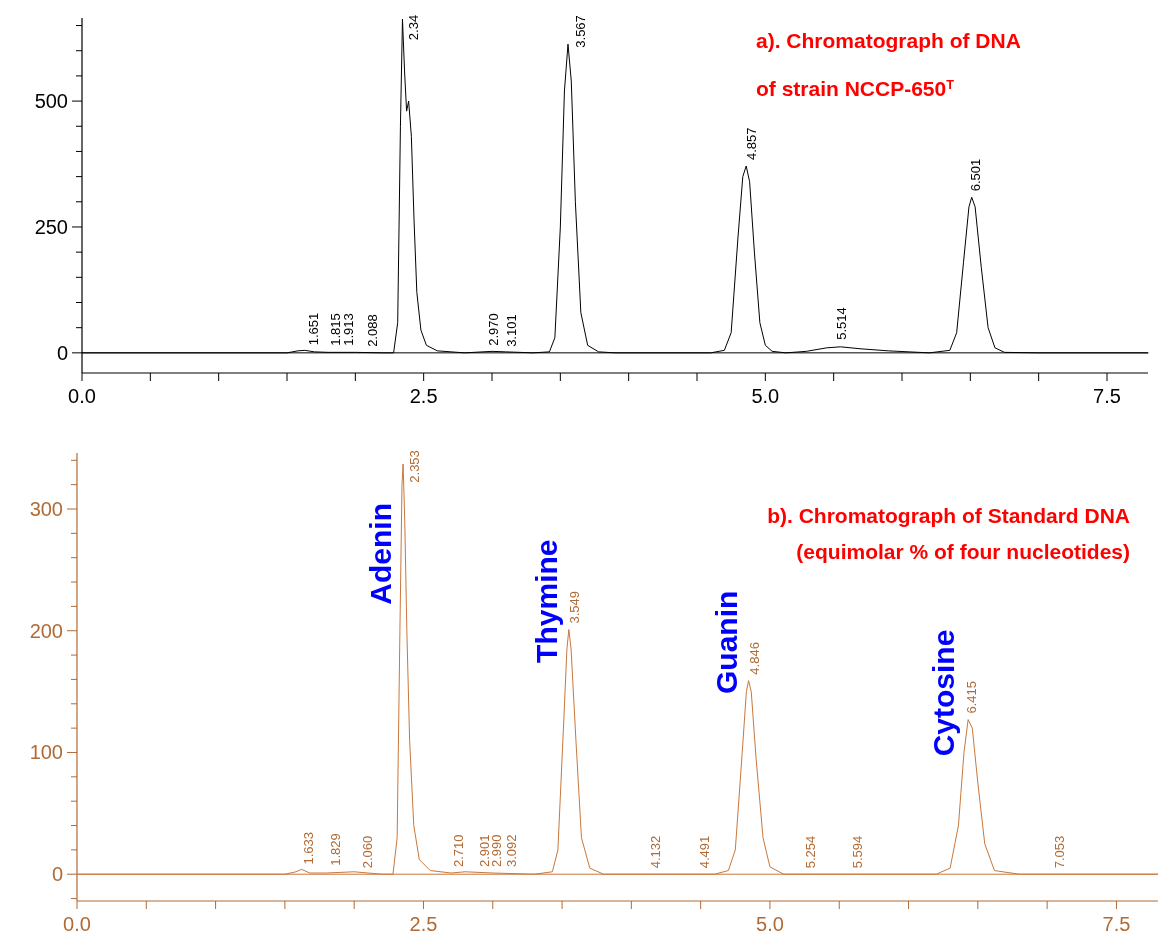 The height and width of the screenshot is (942, 1166). Describe the element at coordinates (963, 551) in the screenshot. I see `text: (equimolar % of four nucleotides)` at that location.